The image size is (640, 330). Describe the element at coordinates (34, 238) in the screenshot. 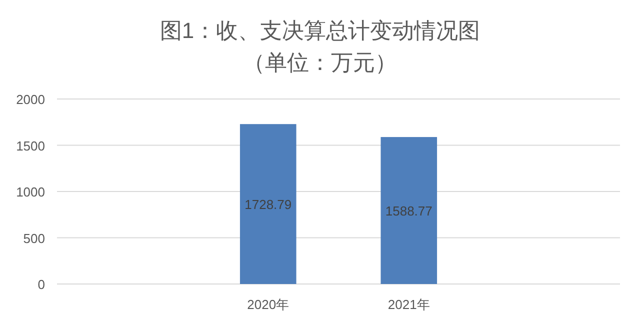

I see `y-tick-label: 500` at that location.